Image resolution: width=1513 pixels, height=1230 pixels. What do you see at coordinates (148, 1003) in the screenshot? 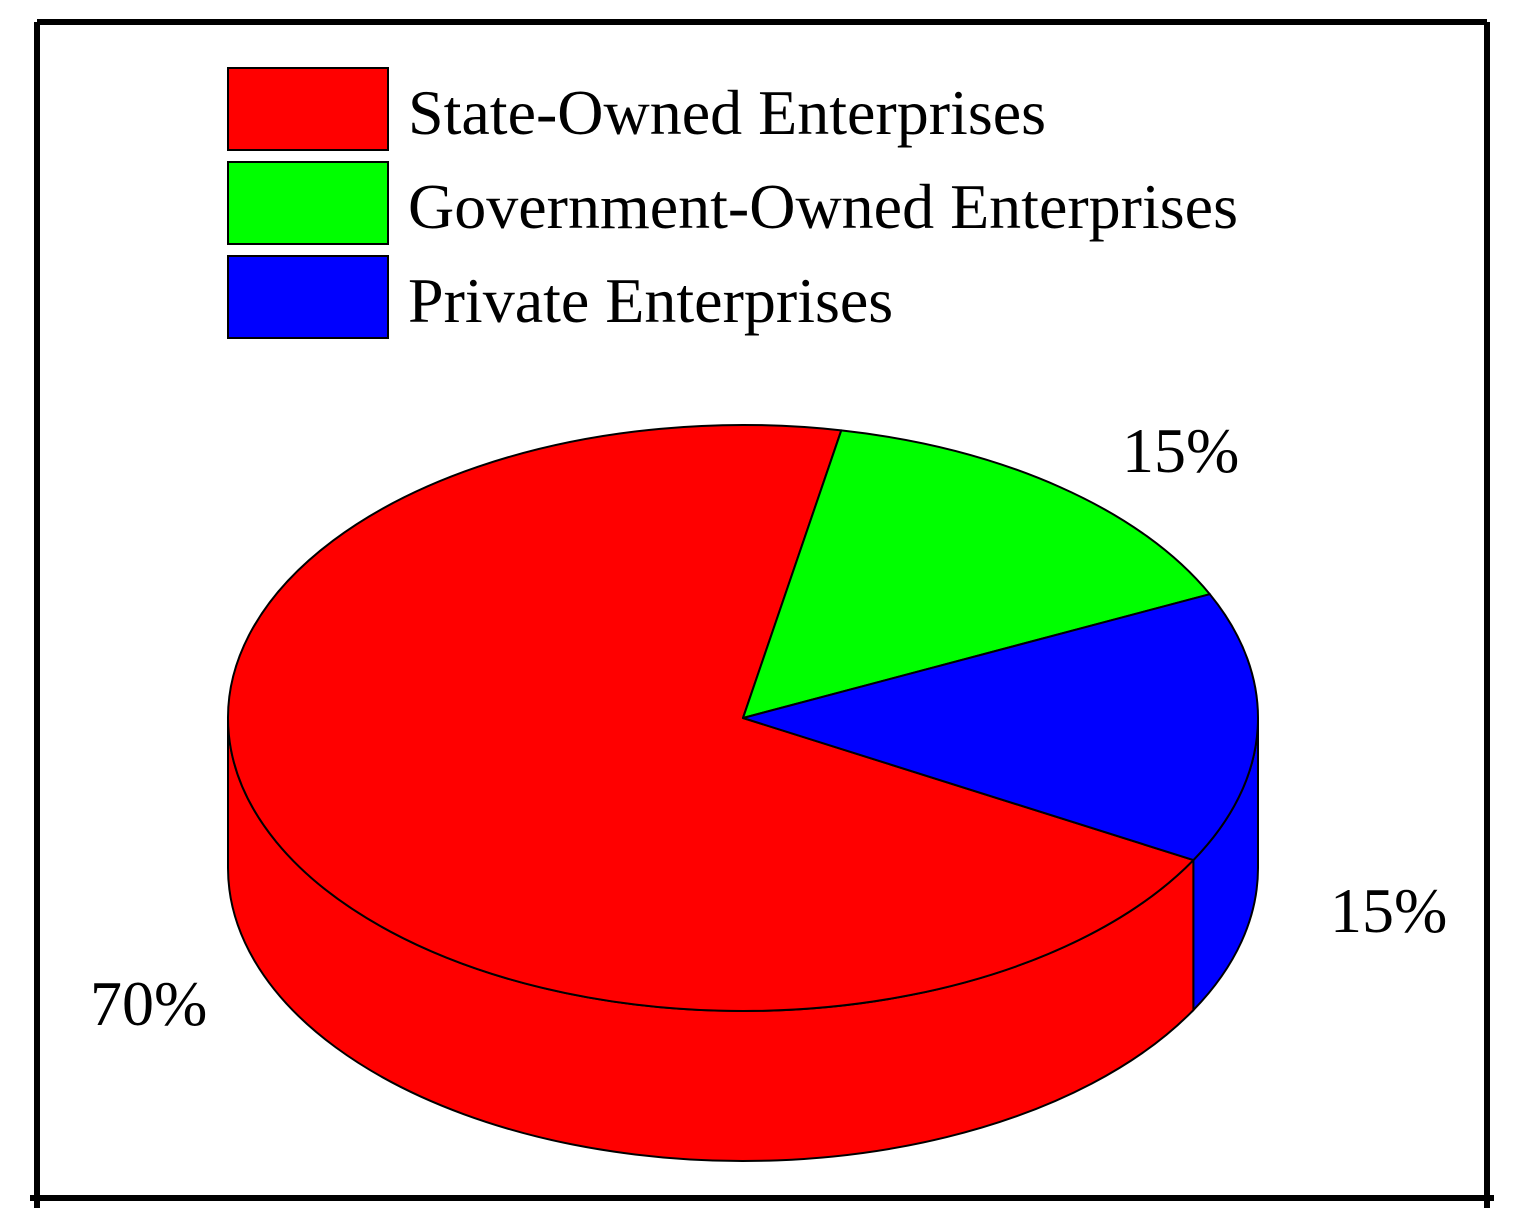
I see `slice-label-state-owned: 70%` at bounding box center [148, 1003].